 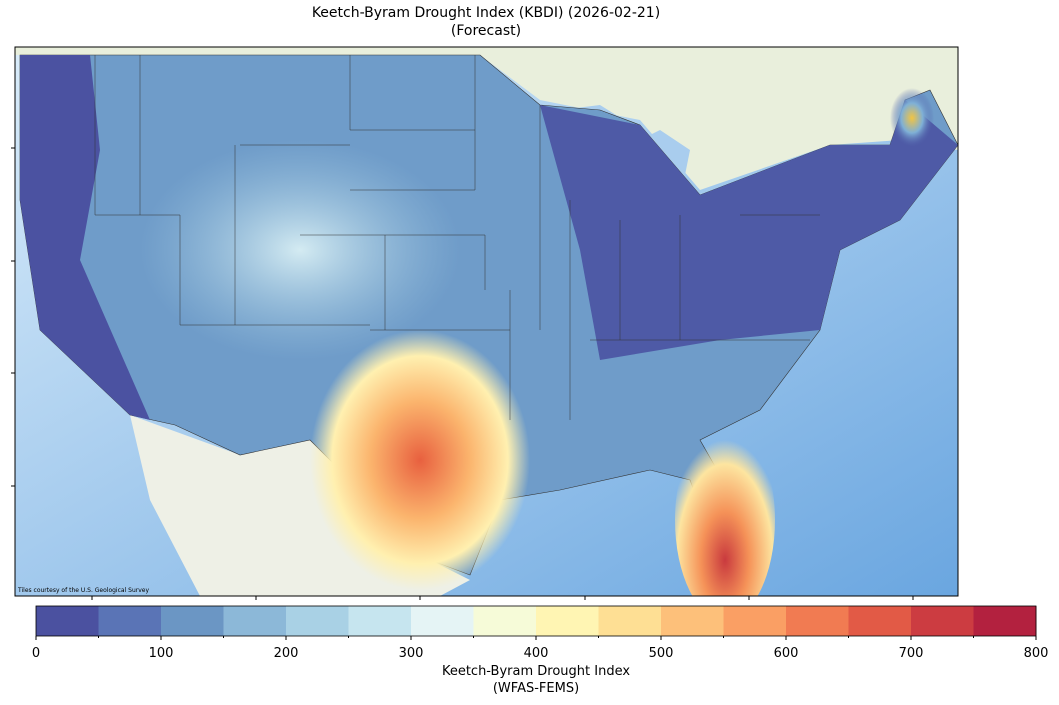 I want to click on colorbar-tick-label: 400, so click(x=536, y=653).